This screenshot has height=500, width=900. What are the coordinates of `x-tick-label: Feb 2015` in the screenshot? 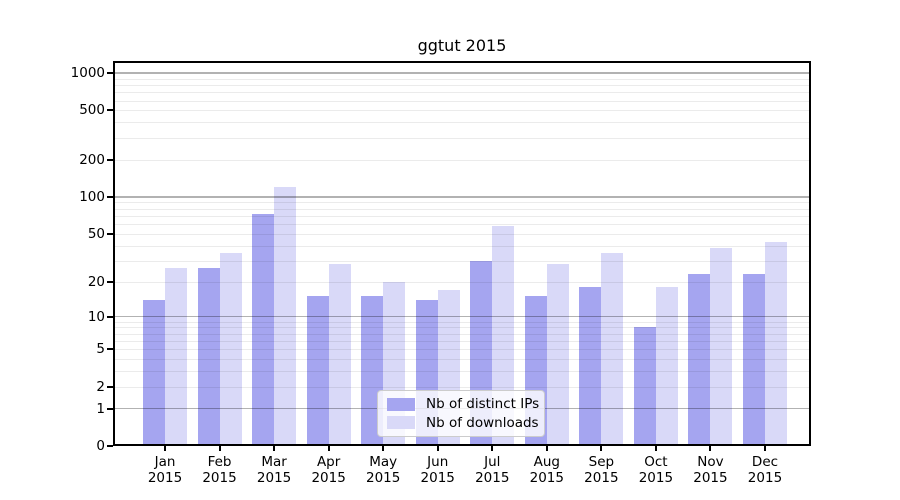 It's located at (220, 470).